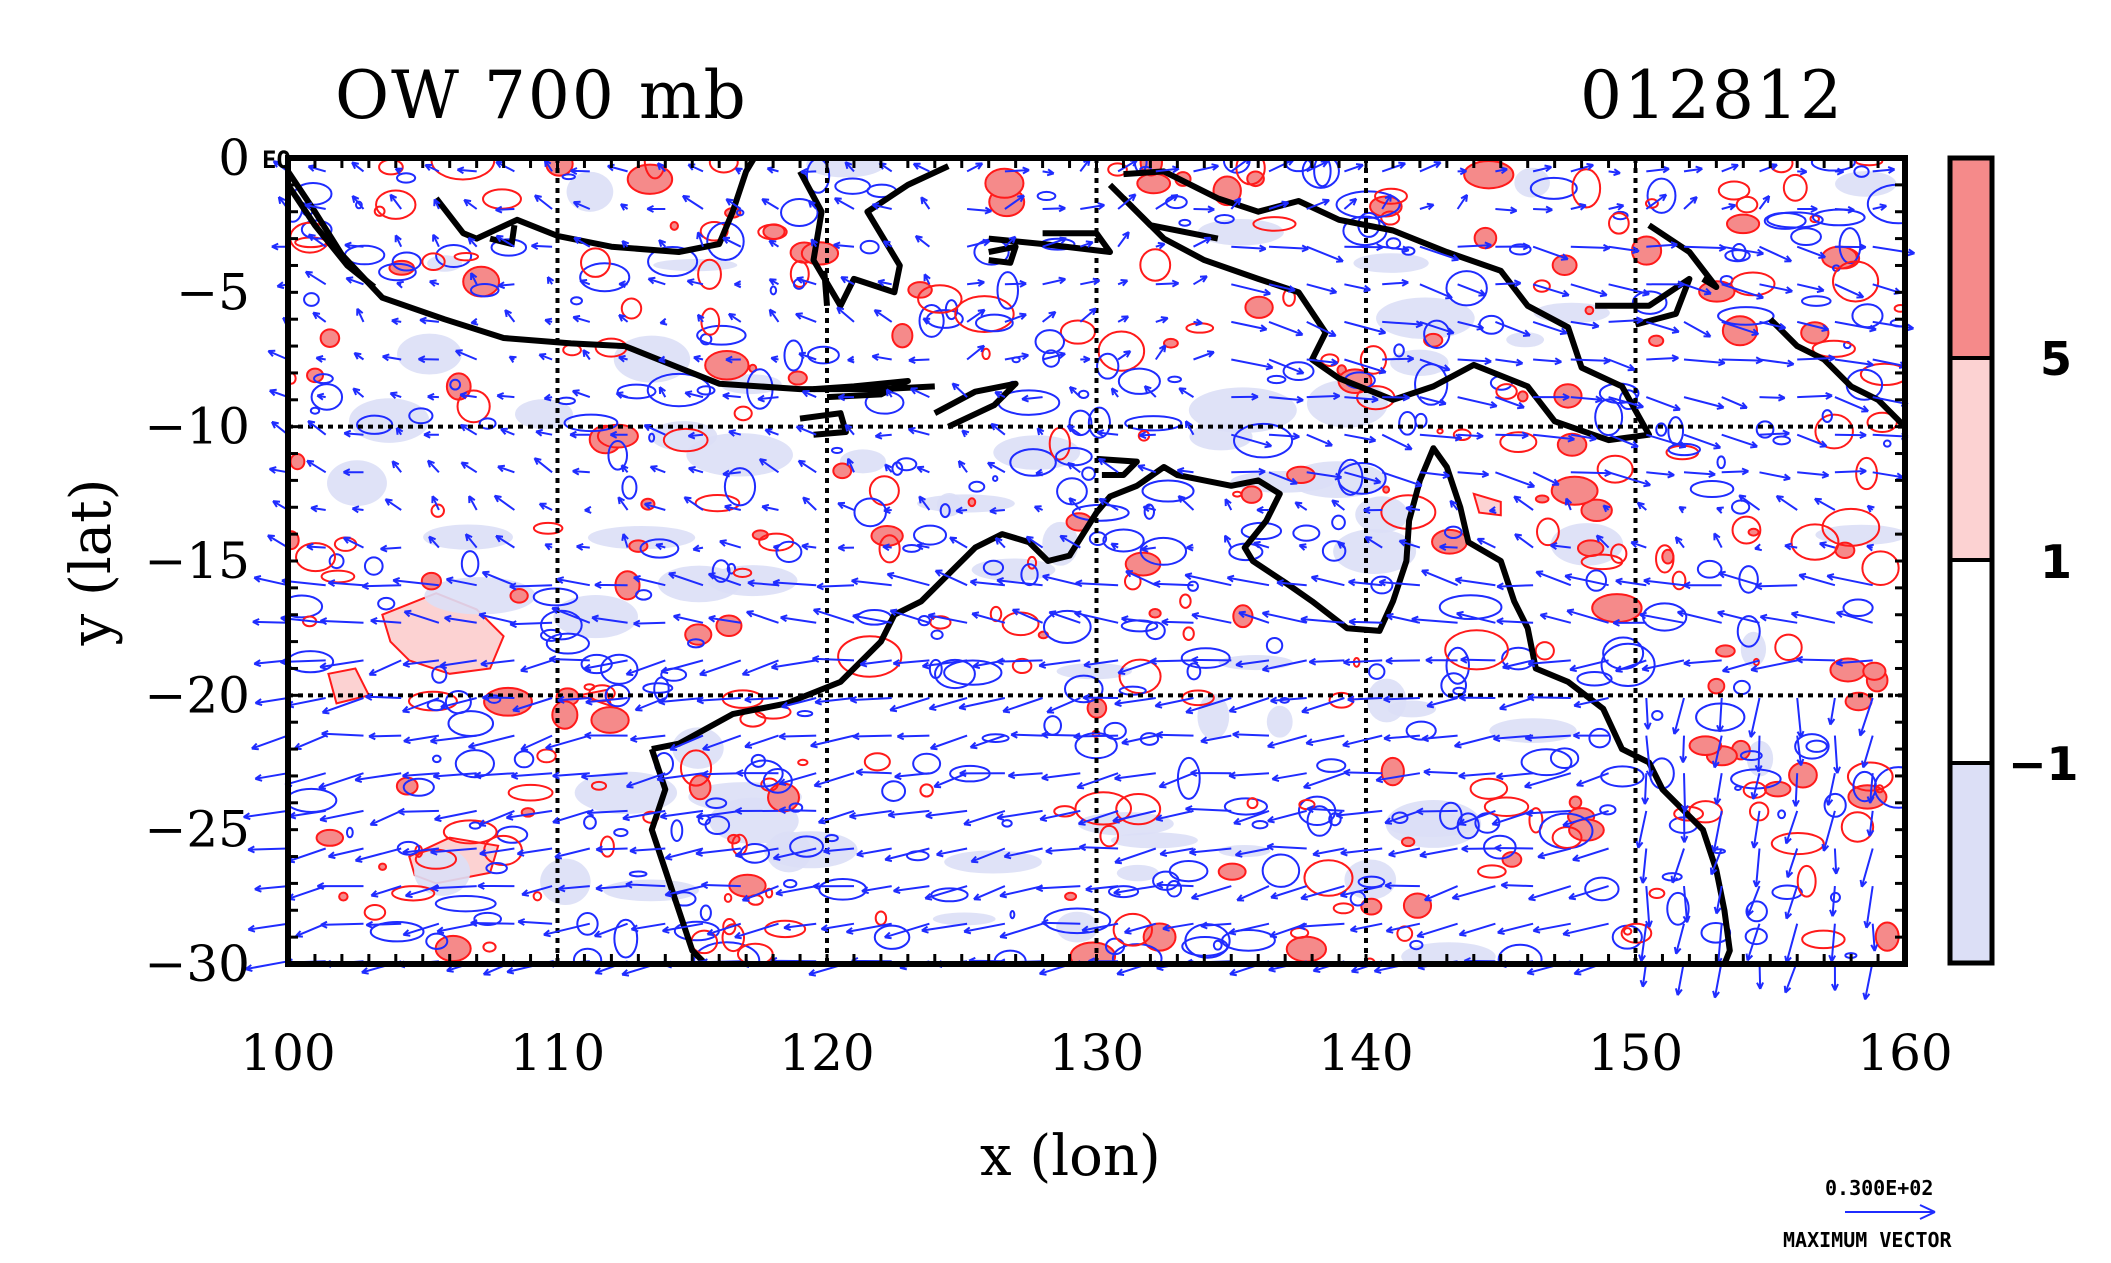  Describe the element at coordinates (873, 236) in the screenshot. I see `coast-sulawesi` at that location.